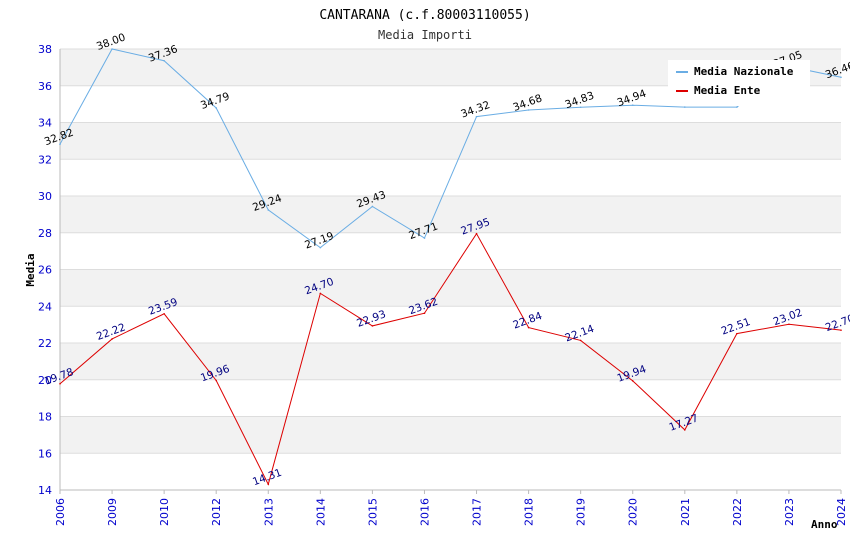 The width and height of the screenshot is (850, 550). I want to click on y-tick-label: 26, so click(45, 270).